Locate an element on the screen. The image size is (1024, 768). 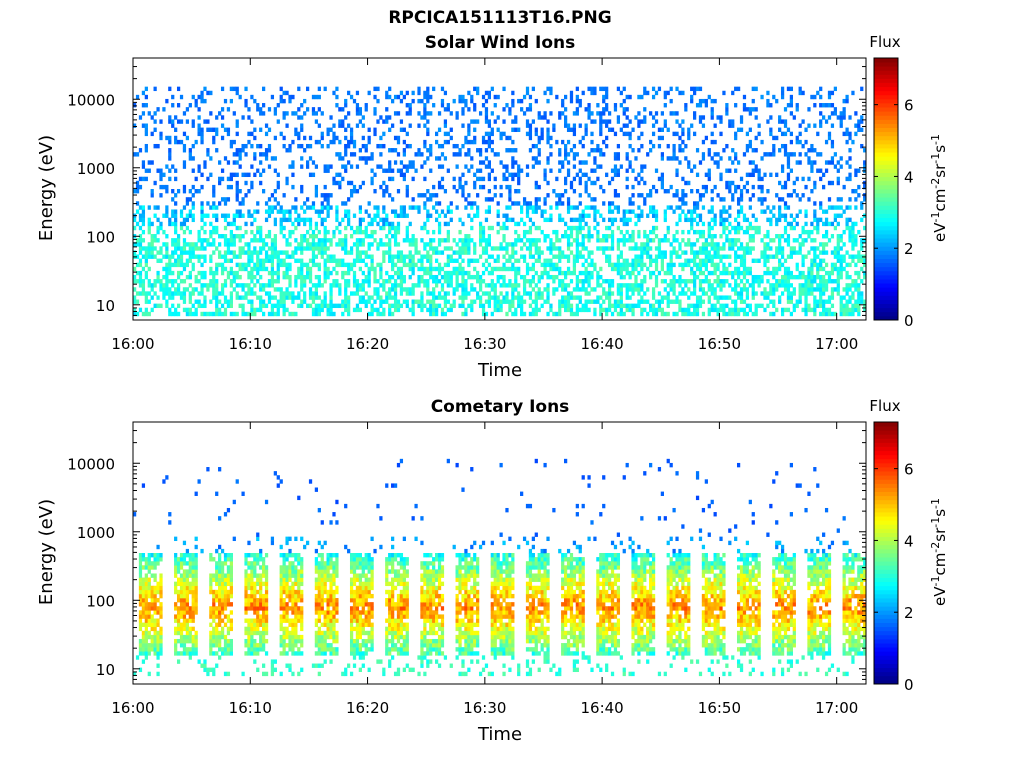
figure-title: RPCICA151113T16.PNG is located at coordinates (499, 18).